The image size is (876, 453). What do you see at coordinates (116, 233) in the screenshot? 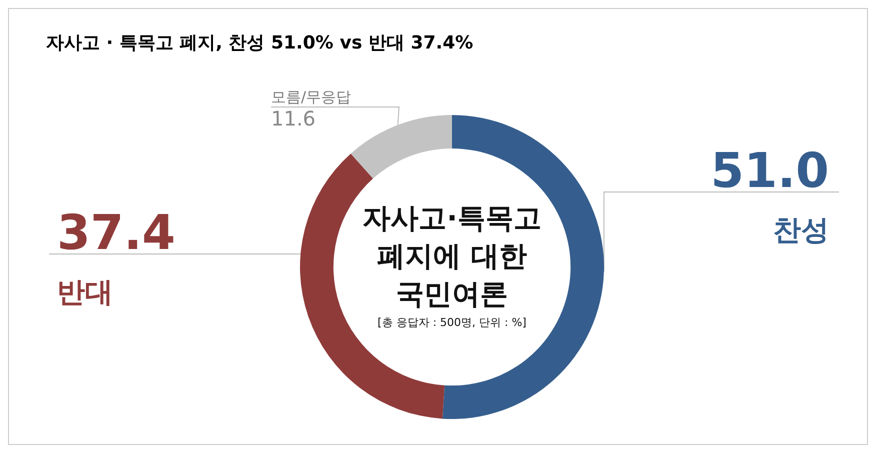
I see `data-label: 37.4` at bounding box center [116, 233].